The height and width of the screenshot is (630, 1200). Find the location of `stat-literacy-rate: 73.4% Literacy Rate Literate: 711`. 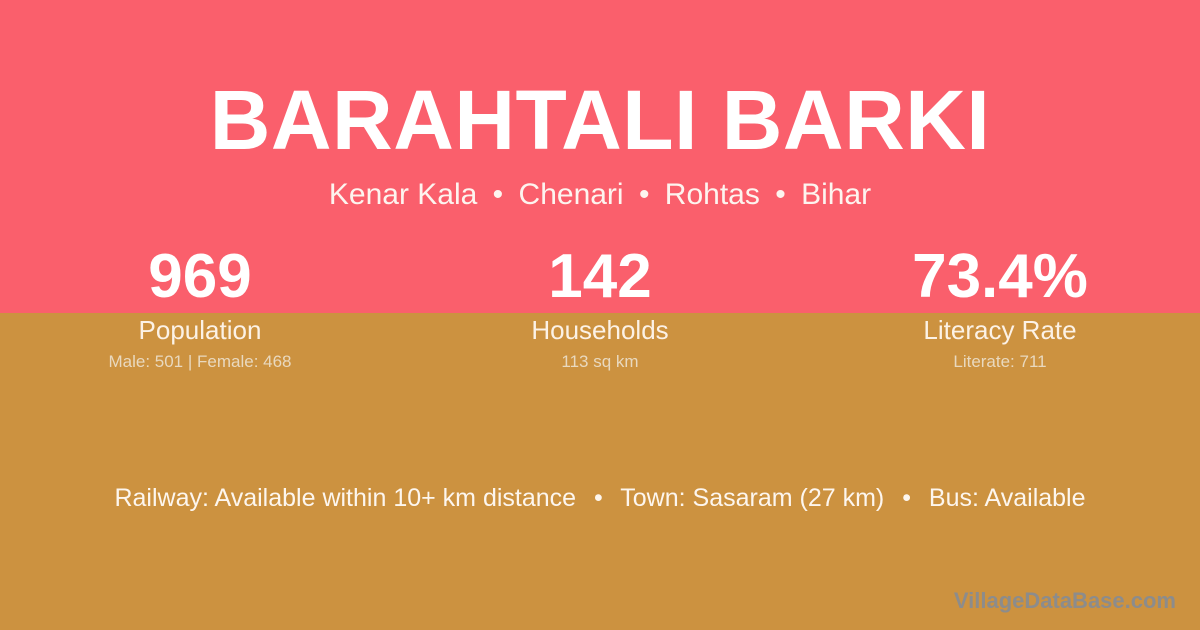

stat-literacy-rate: 73.4% Literacy Rate Literate: 711 is located at coordinates (1000, 307).